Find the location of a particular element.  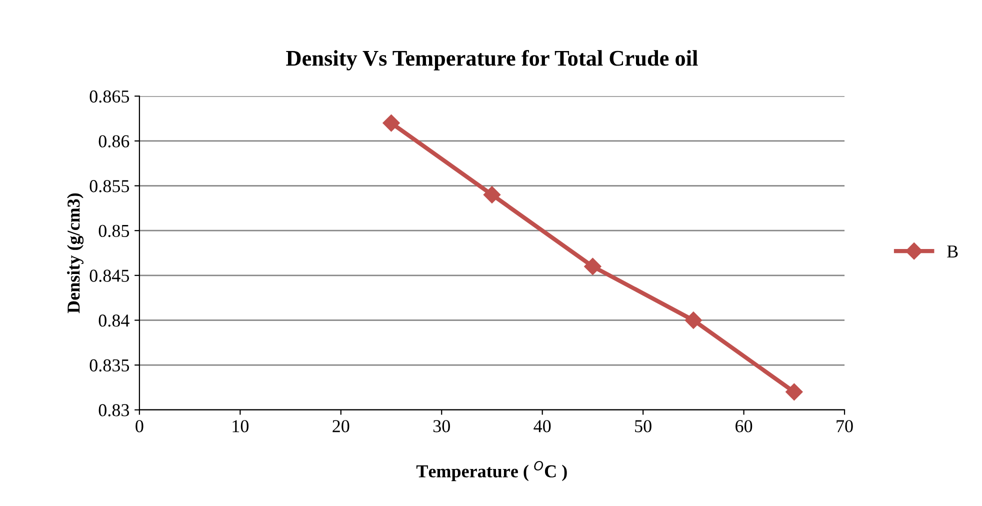

y-axis-title: Density (g/cm3) is located at coordinates (75, 253).